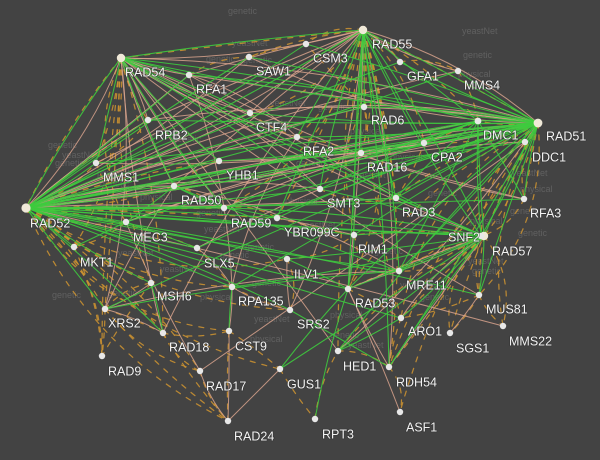  I want to click on graph-node-rfa1, so click(189, 75).